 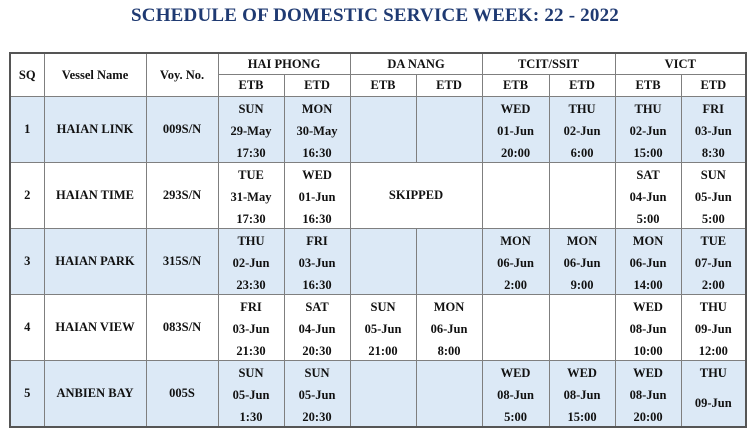 What do you see at coordinates (182, 129) in the screenshot?
I see `voy-cell: 009S/N` at bounding box center [182, 129].